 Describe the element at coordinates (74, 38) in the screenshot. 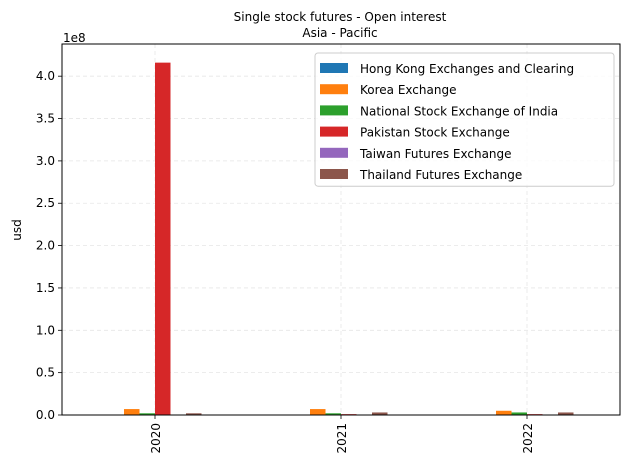

I see `y-axis-offset-label: 1e8` at that location.